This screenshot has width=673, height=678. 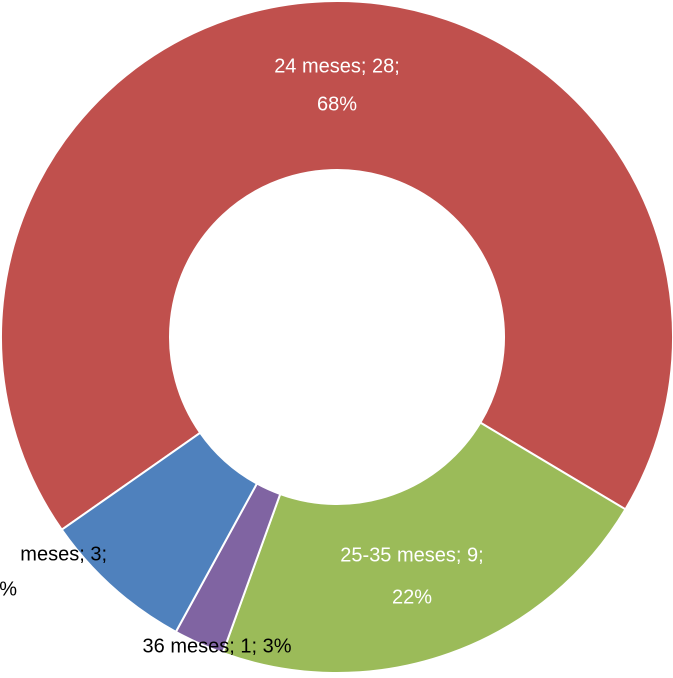 What do you see at coordinates (8, 589) in the screenshot?
I see `data-label: %` at bounding box center [8, 589].